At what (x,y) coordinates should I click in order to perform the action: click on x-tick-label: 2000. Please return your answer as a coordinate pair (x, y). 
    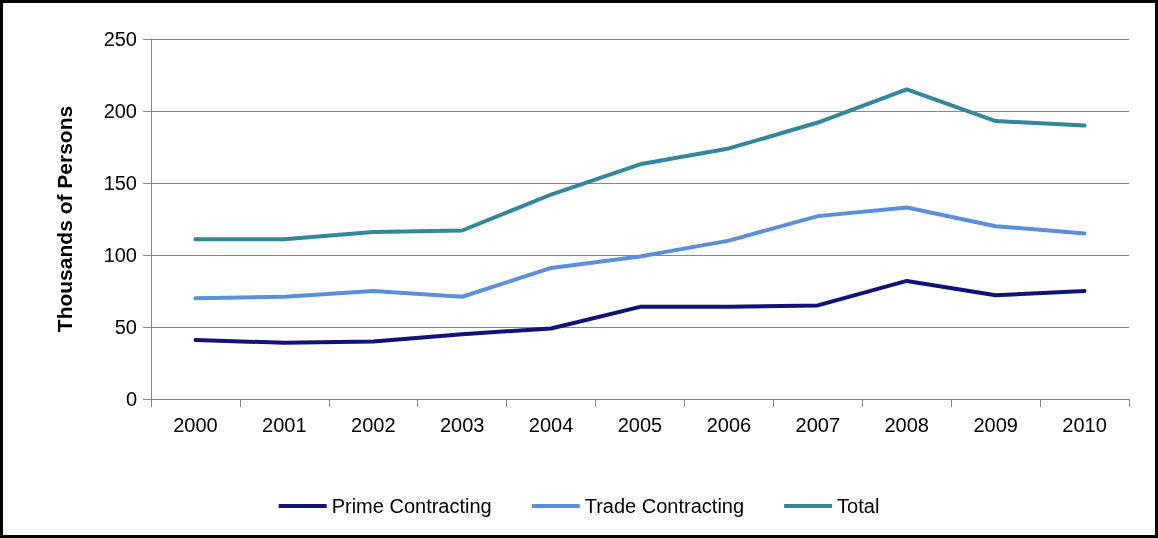
    Looking at the image, I should click on (195, 425).